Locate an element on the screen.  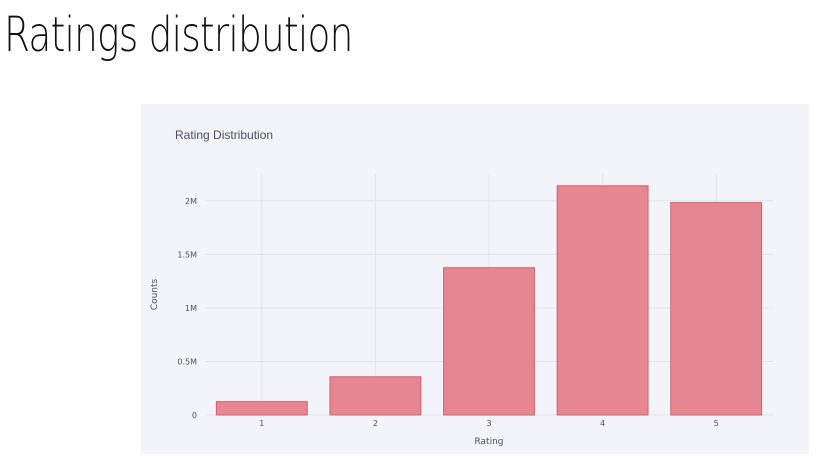
x-tick-label: 4 is located at coordinates (602, 423).